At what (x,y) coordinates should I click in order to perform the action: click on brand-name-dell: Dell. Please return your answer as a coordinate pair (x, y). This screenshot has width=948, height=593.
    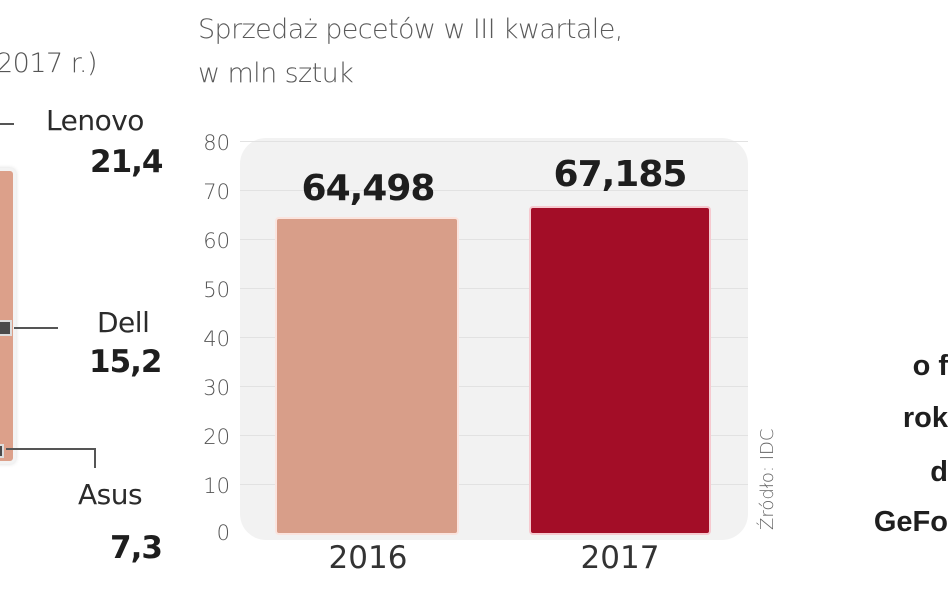
    Looking at the image, I should click on (123, 322).